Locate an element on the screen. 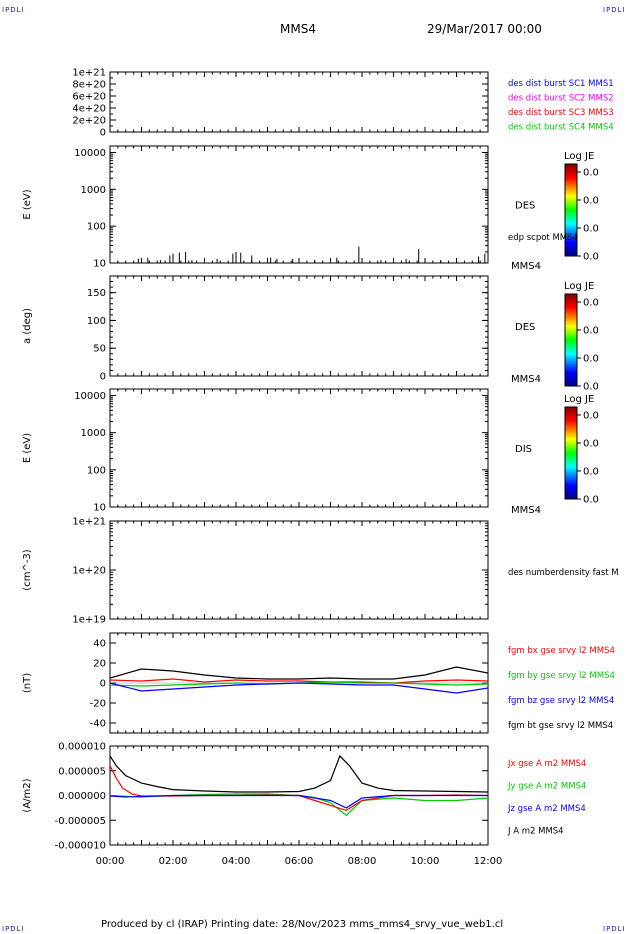 This screenshot has height=934, width=630. panel-dist-ytick-label: 6e+20 is located at coordinates (89, 97).